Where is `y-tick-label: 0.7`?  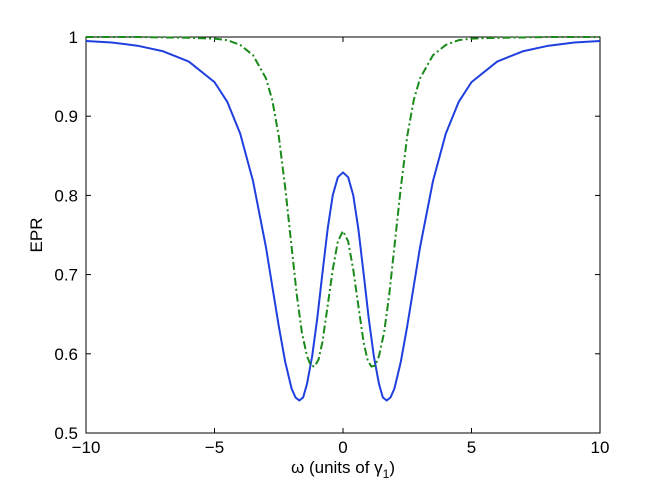 y-tick-label: 0.7 is located at coordinates (66, 275).